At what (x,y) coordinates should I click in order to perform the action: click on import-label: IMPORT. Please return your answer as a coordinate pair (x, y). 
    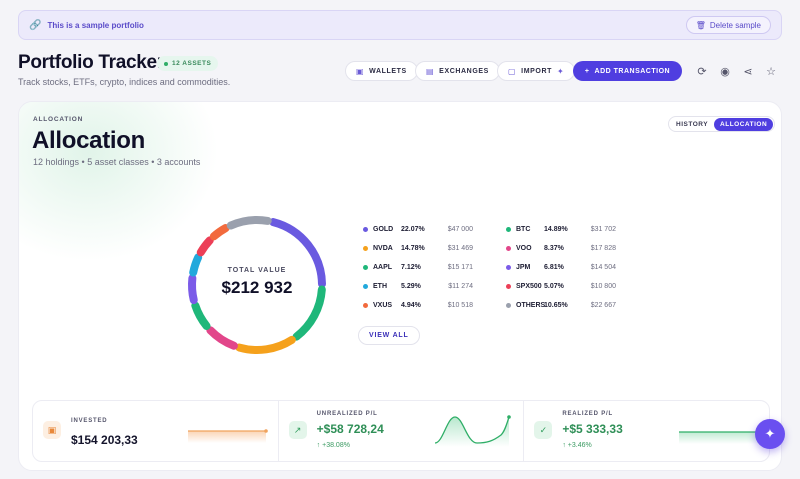
    Looking at the image, I should click on (536, 71).